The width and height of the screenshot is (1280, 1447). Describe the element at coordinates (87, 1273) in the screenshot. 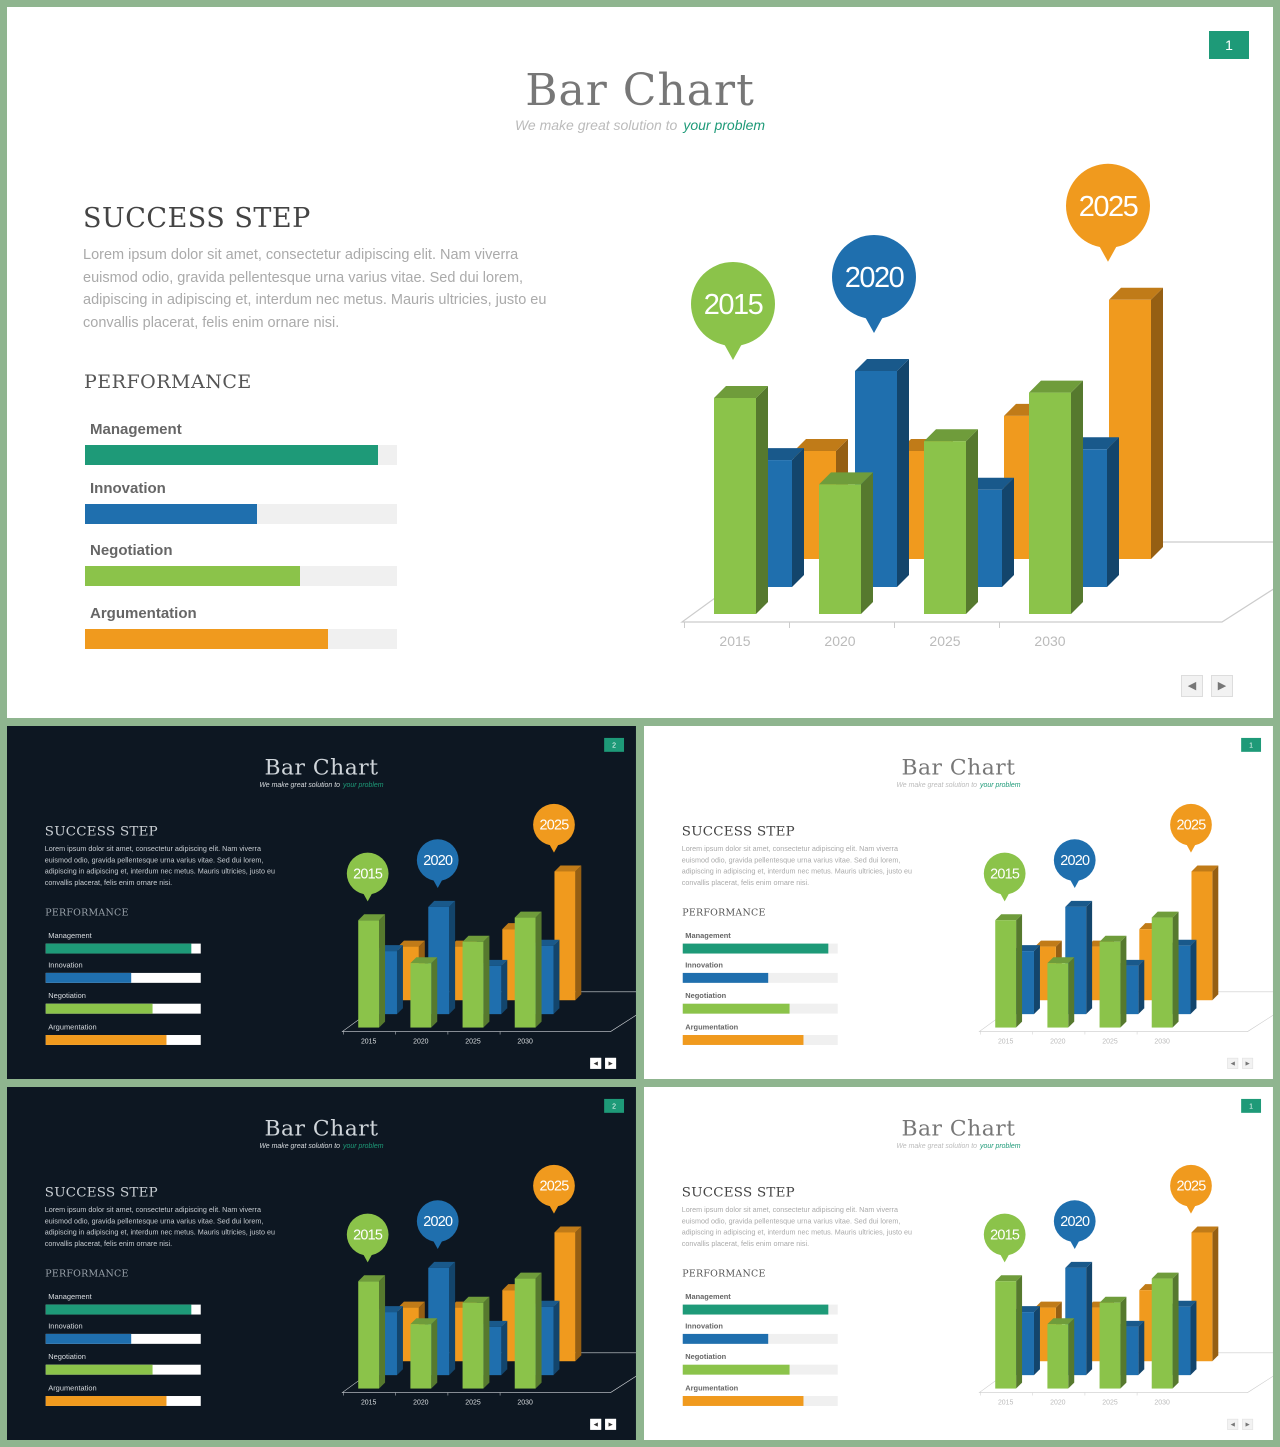

I see `performance-title: PERFORMANCE` at that location.